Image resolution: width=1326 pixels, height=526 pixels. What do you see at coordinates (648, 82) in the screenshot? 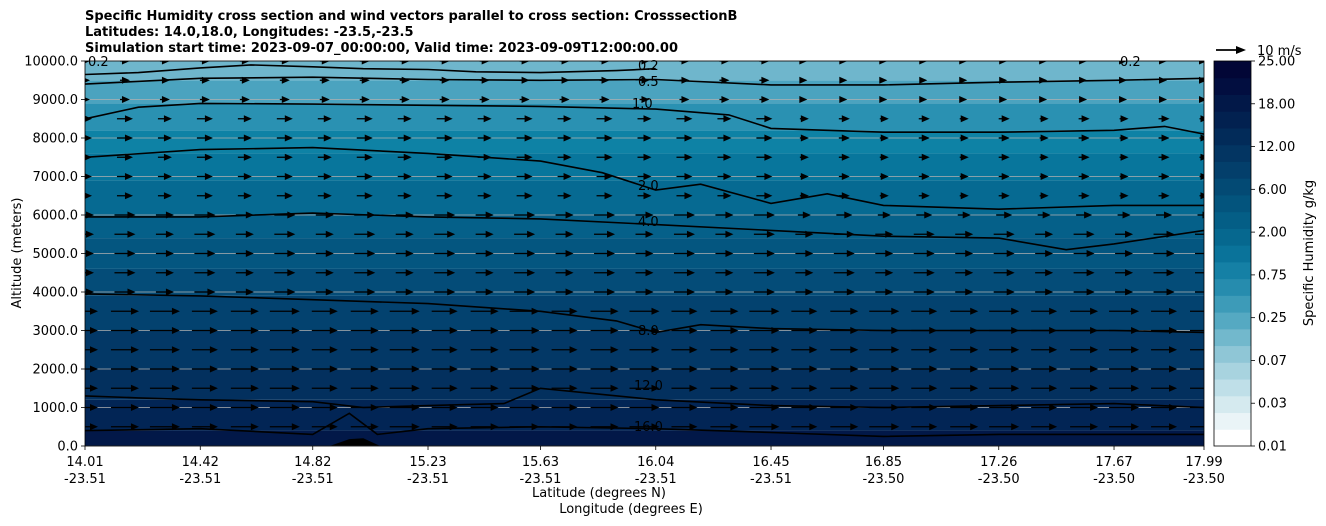
I see `contour-label: 0.5` at bounding box center [648, 82].